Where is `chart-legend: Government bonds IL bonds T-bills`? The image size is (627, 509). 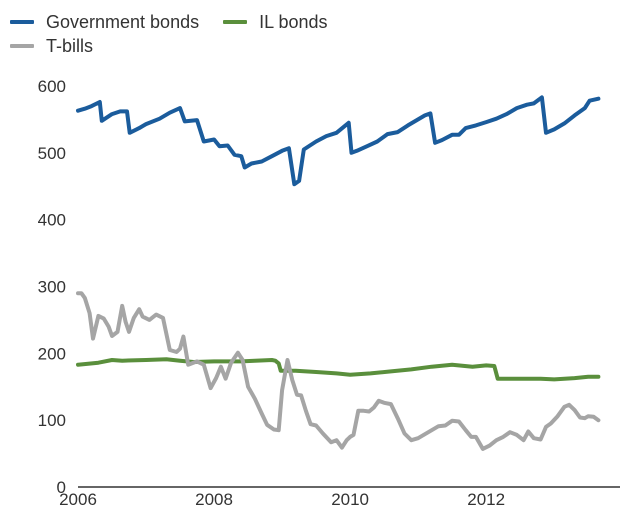 chart-legend: Government bonds IL bonds T-bills is located at coordinates (180, 34).